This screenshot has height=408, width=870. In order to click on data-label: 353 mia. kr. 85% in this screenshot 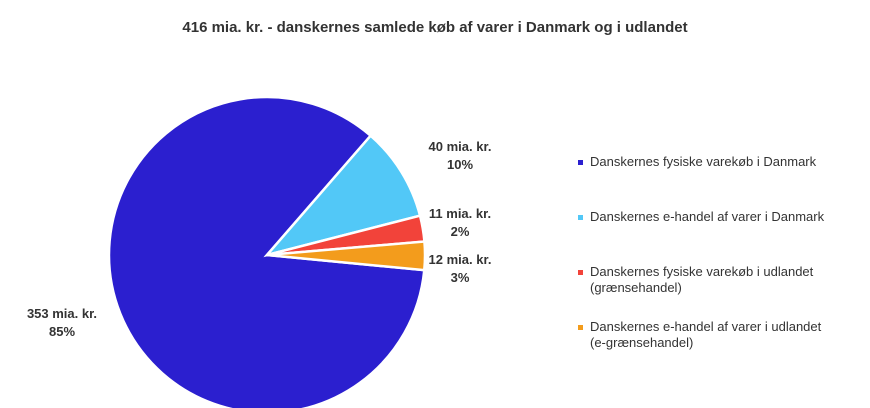, I will do `click(62, 322)`.